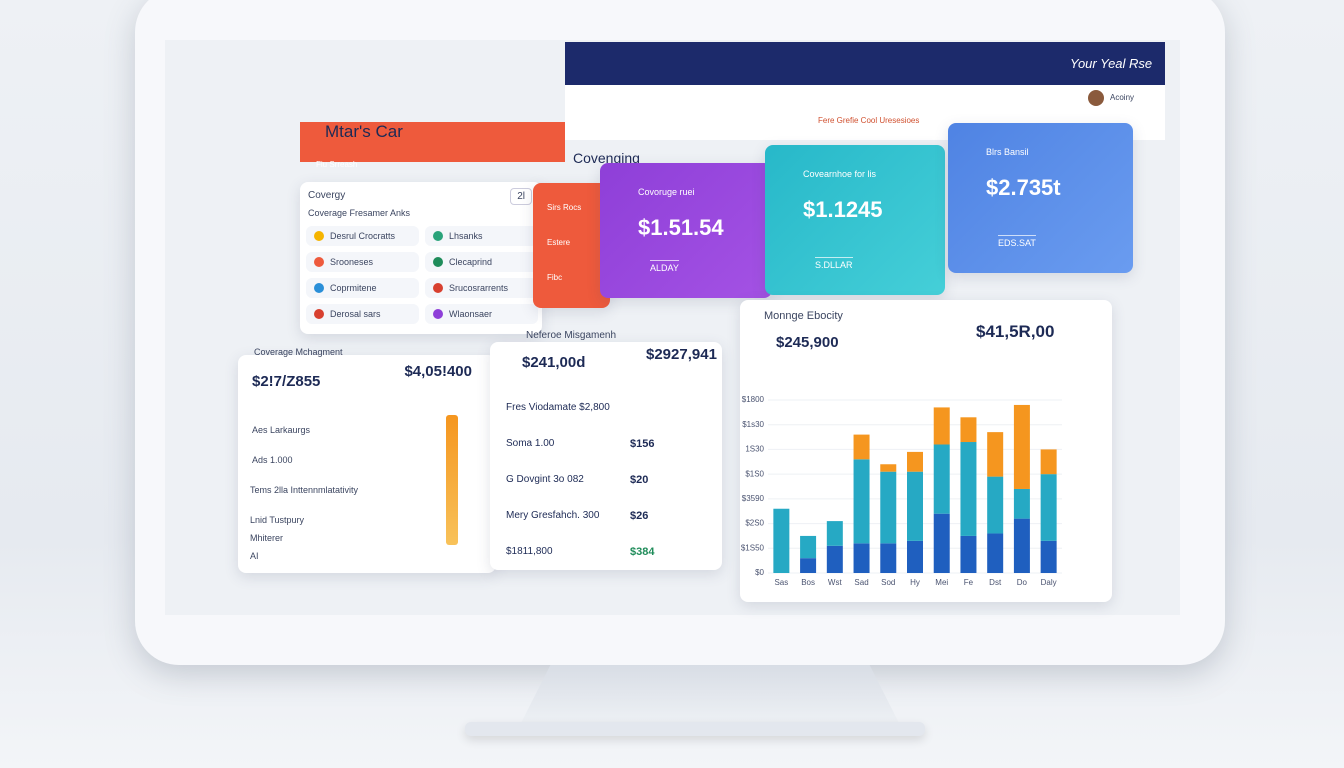  What do you see at coordinates (753, 399) in the screenshot?
I see `y-tick-label: $1800` at bounding box center [753, 399].